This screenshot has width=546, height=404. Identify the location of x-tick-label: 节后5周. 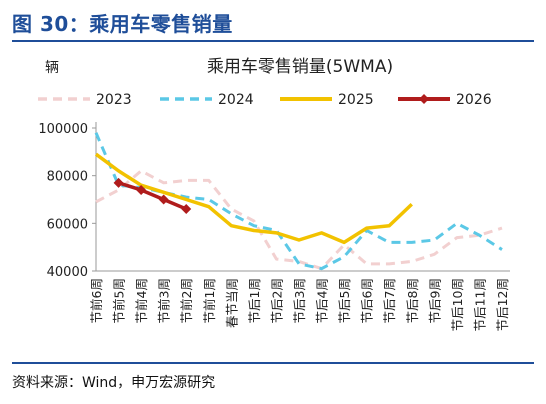
(344, 300).